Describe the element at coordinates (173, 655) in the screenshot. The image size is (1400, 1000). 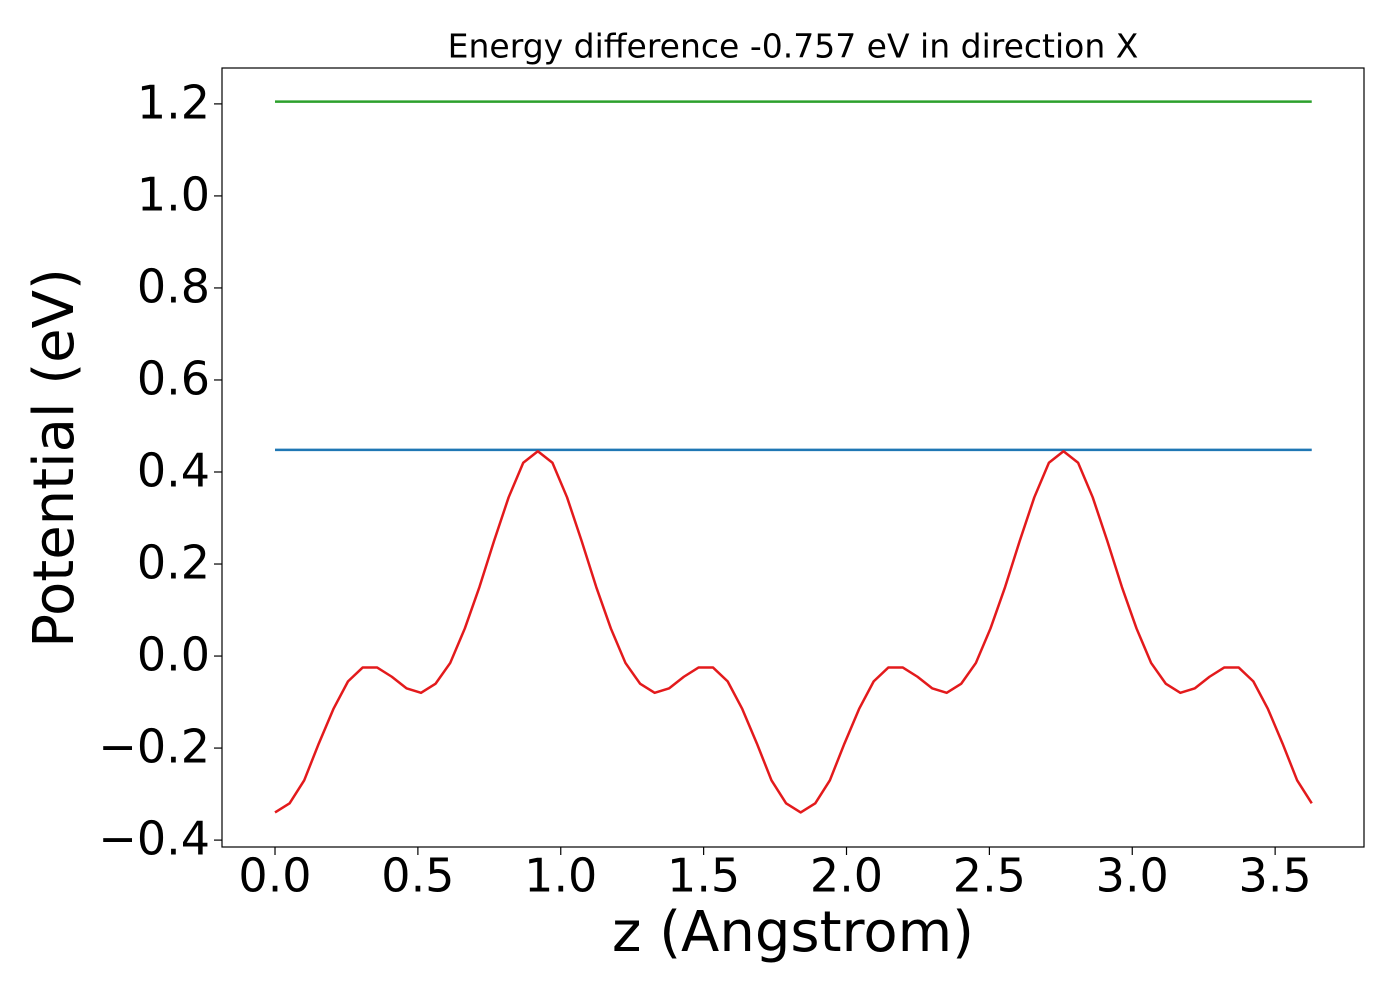
I see `y-tick-label: 0.0` at that location.